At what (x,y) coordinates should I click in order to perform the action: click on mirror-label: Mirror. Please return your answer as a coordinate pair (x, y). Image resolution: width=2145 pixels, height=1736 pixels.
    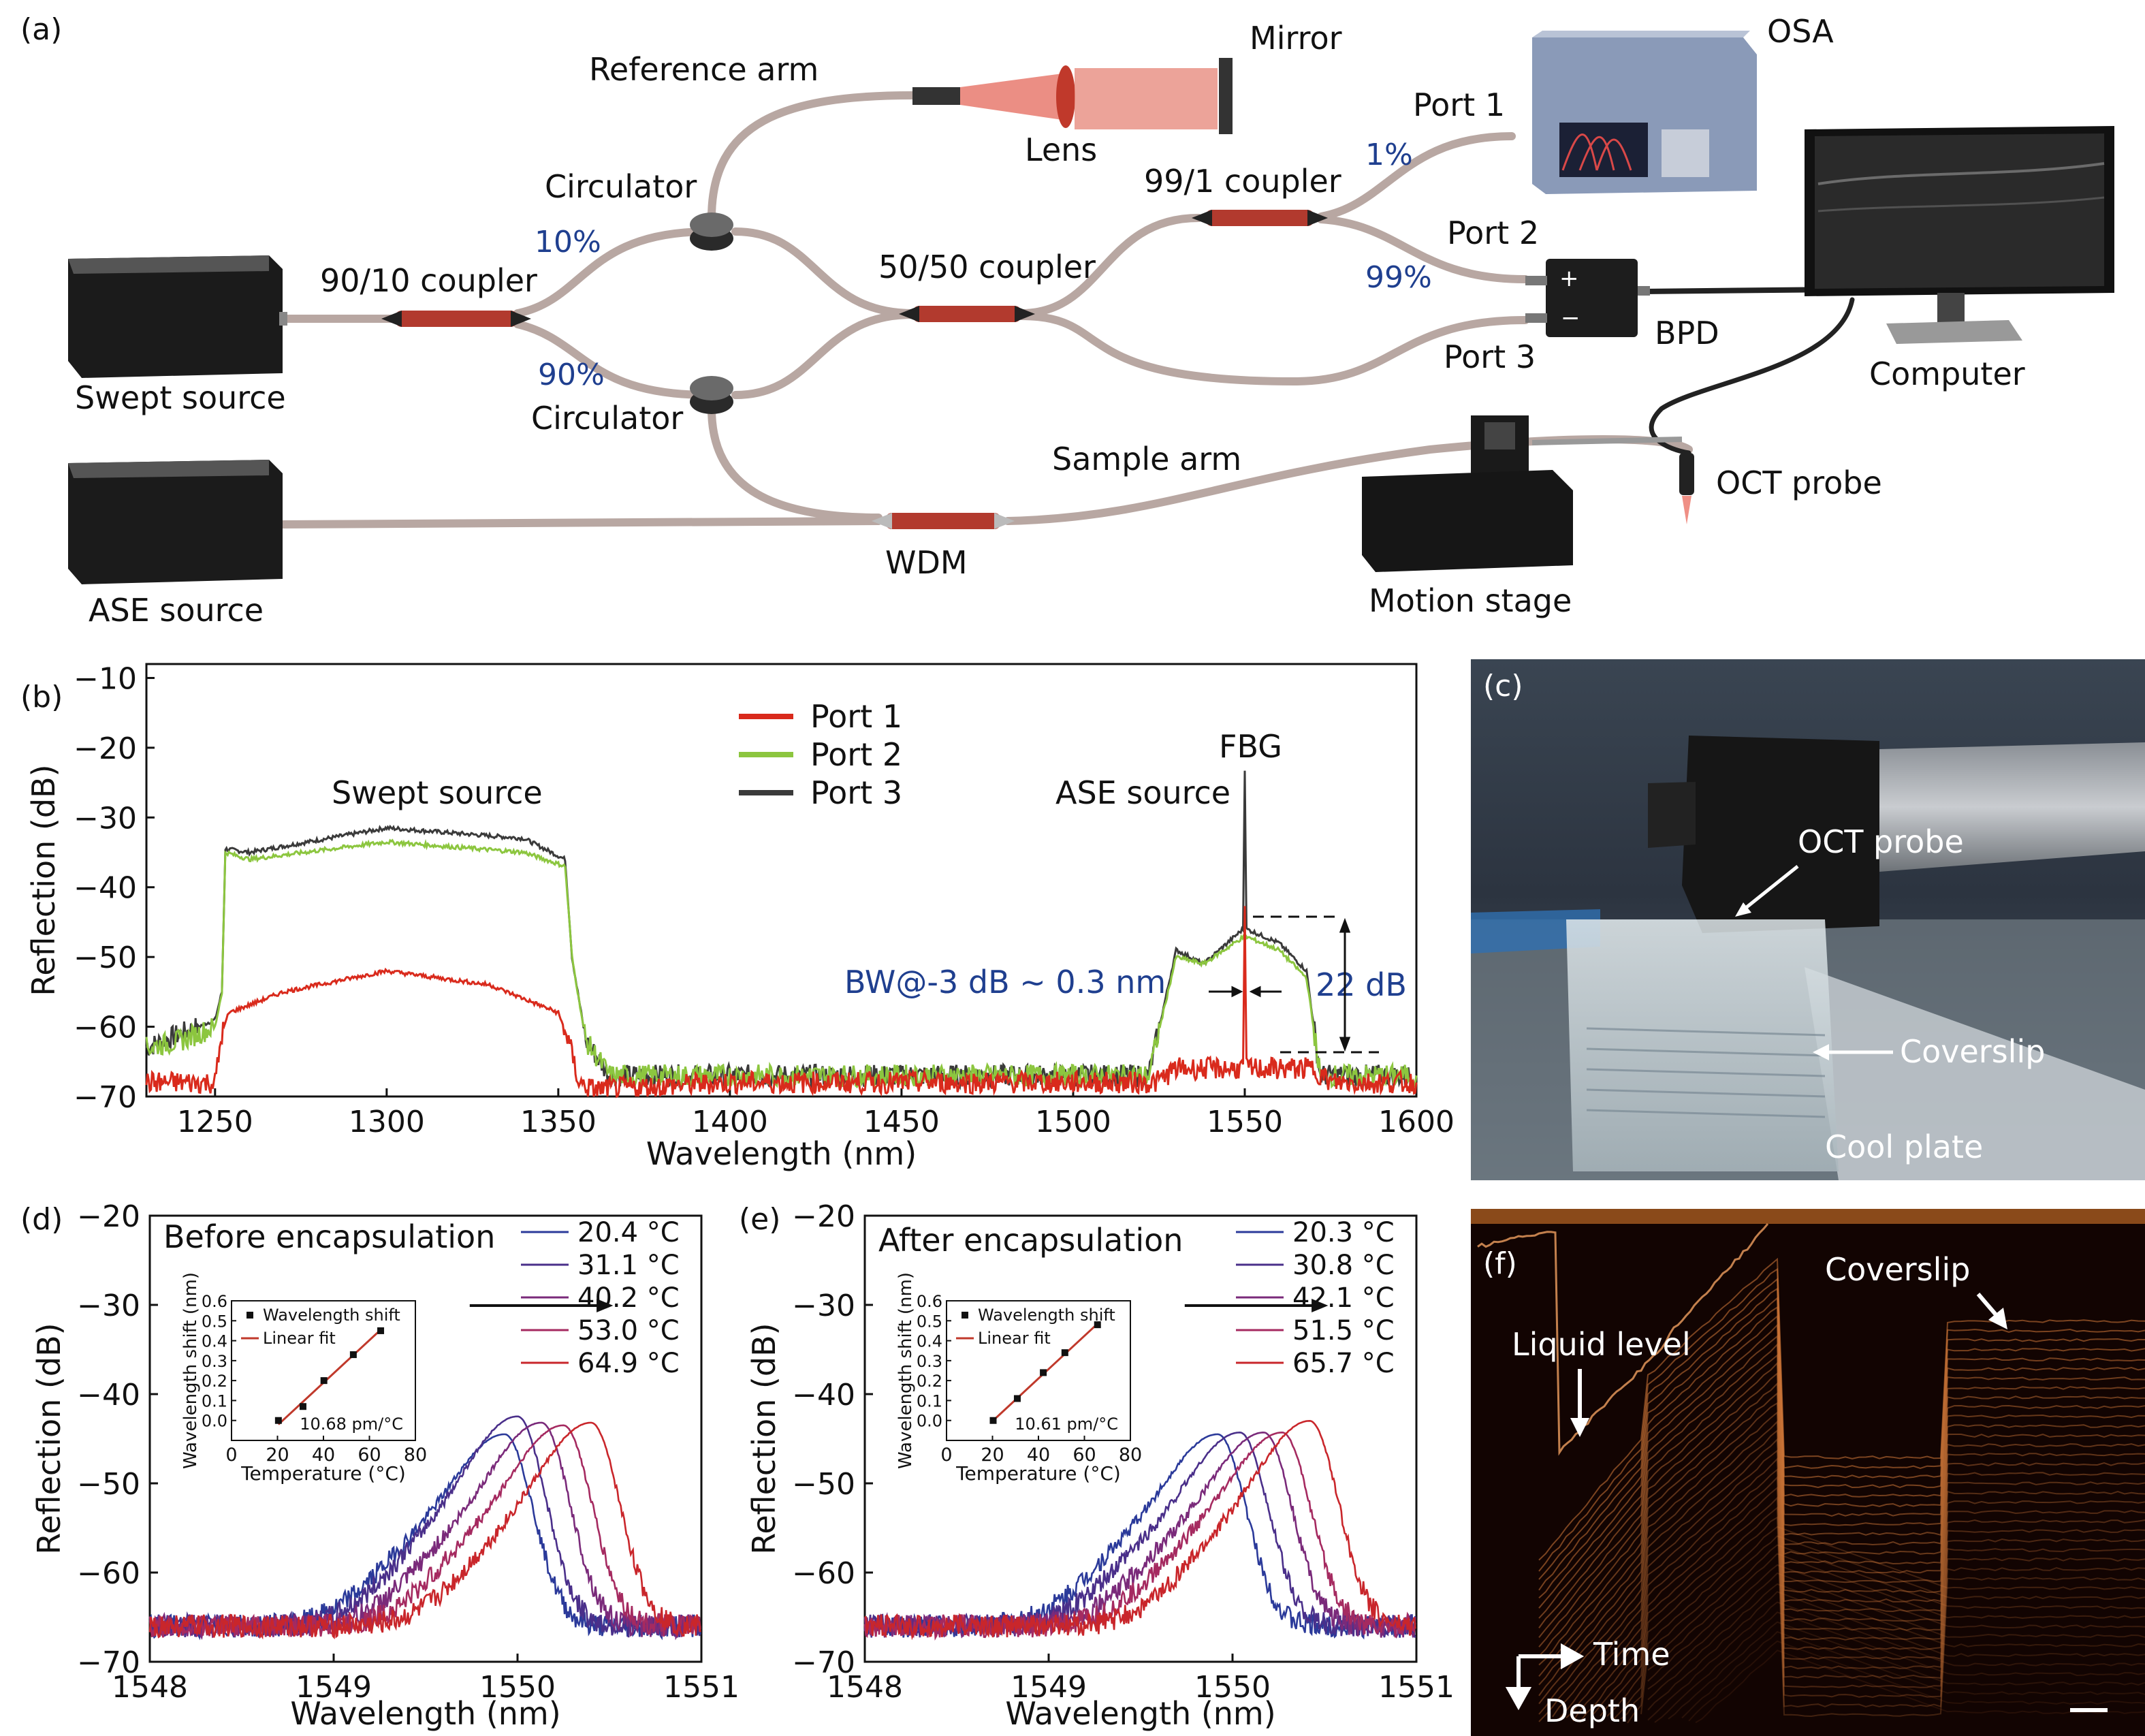
    Looking at the image, I should click on (1296, 38).